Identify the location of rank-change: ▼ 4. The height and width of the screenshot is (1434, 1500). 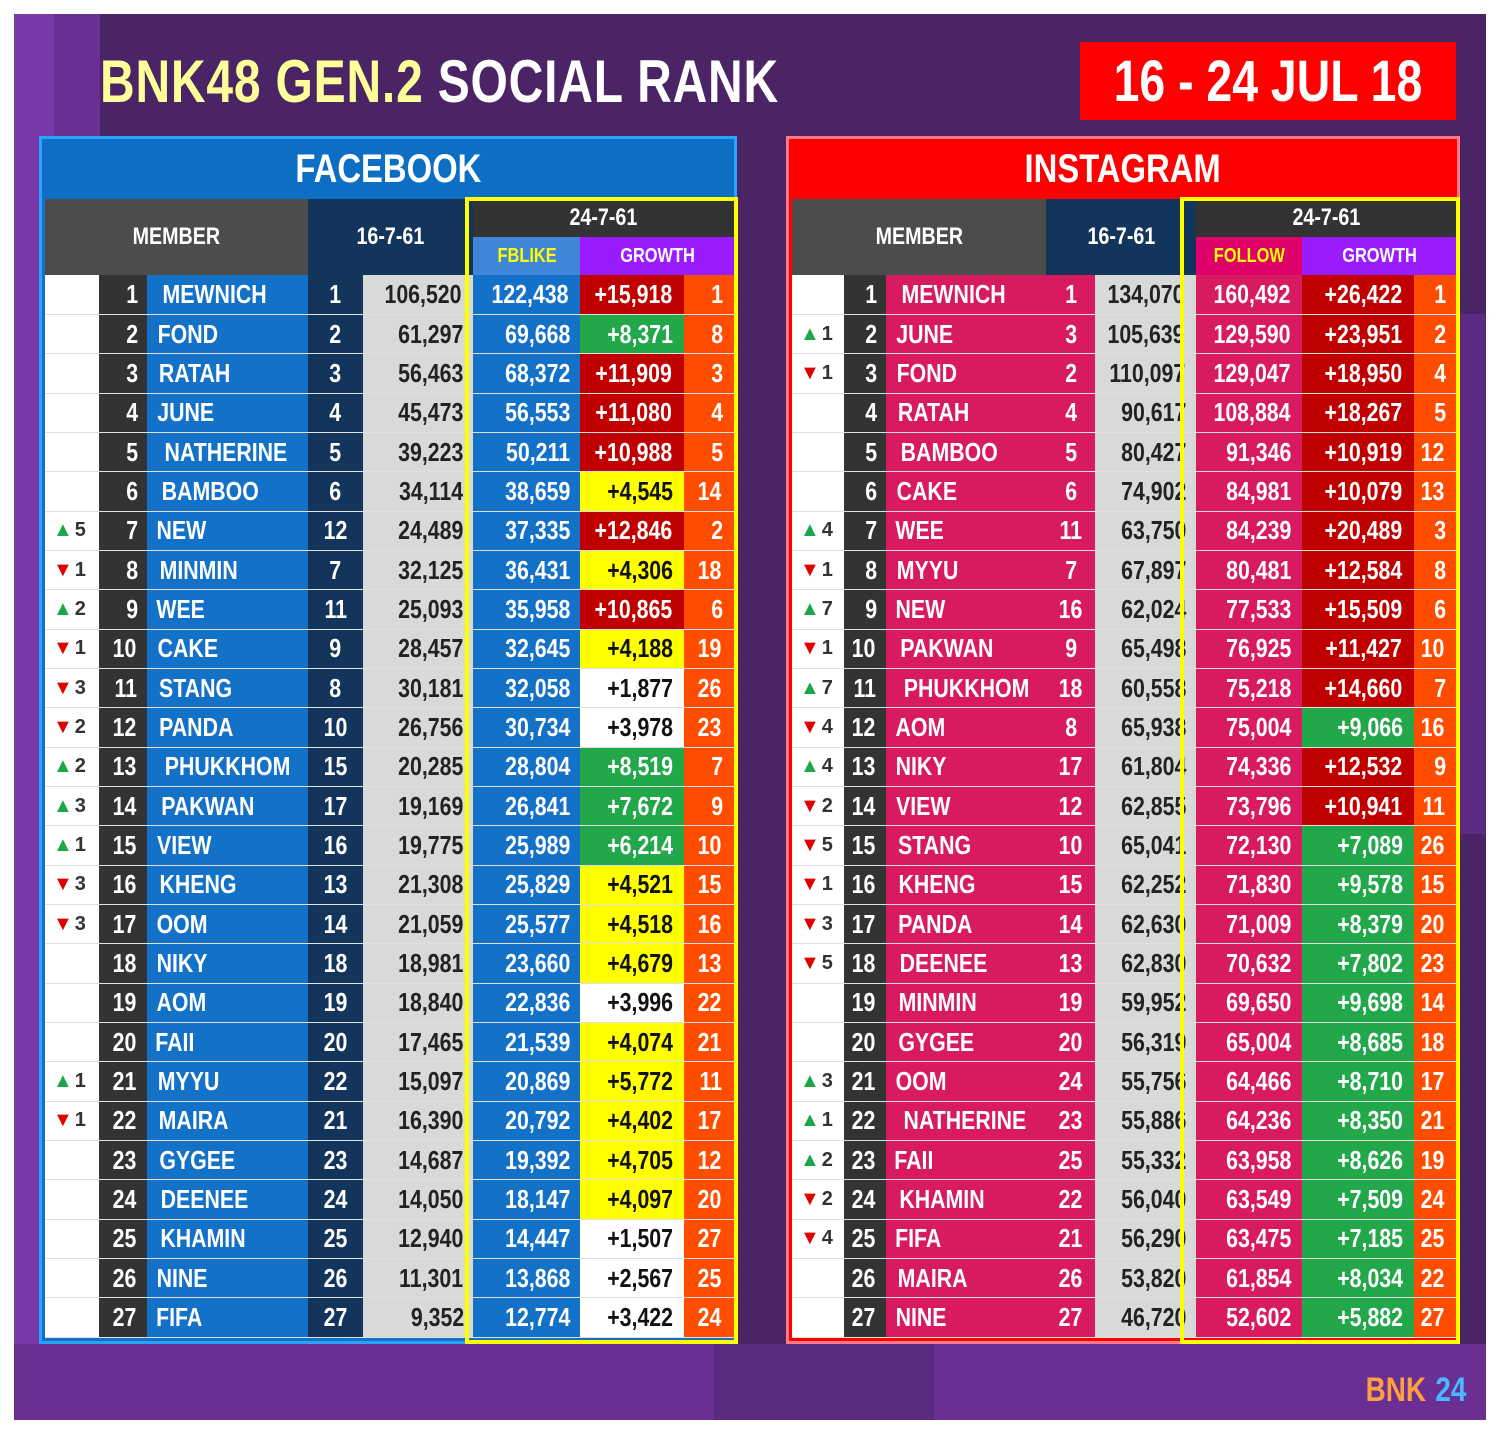
(818, 1239).